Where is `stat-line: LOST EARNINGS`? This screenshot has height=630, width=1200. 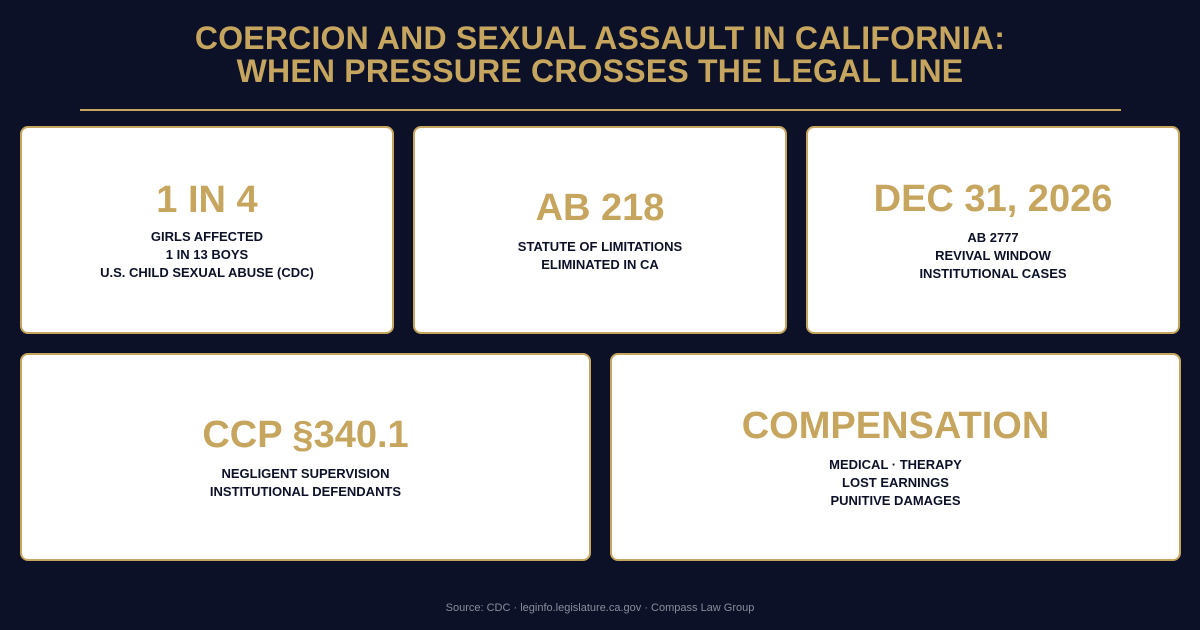 stat-line: LOST EARNINGS is located at coordinates (895, 482).